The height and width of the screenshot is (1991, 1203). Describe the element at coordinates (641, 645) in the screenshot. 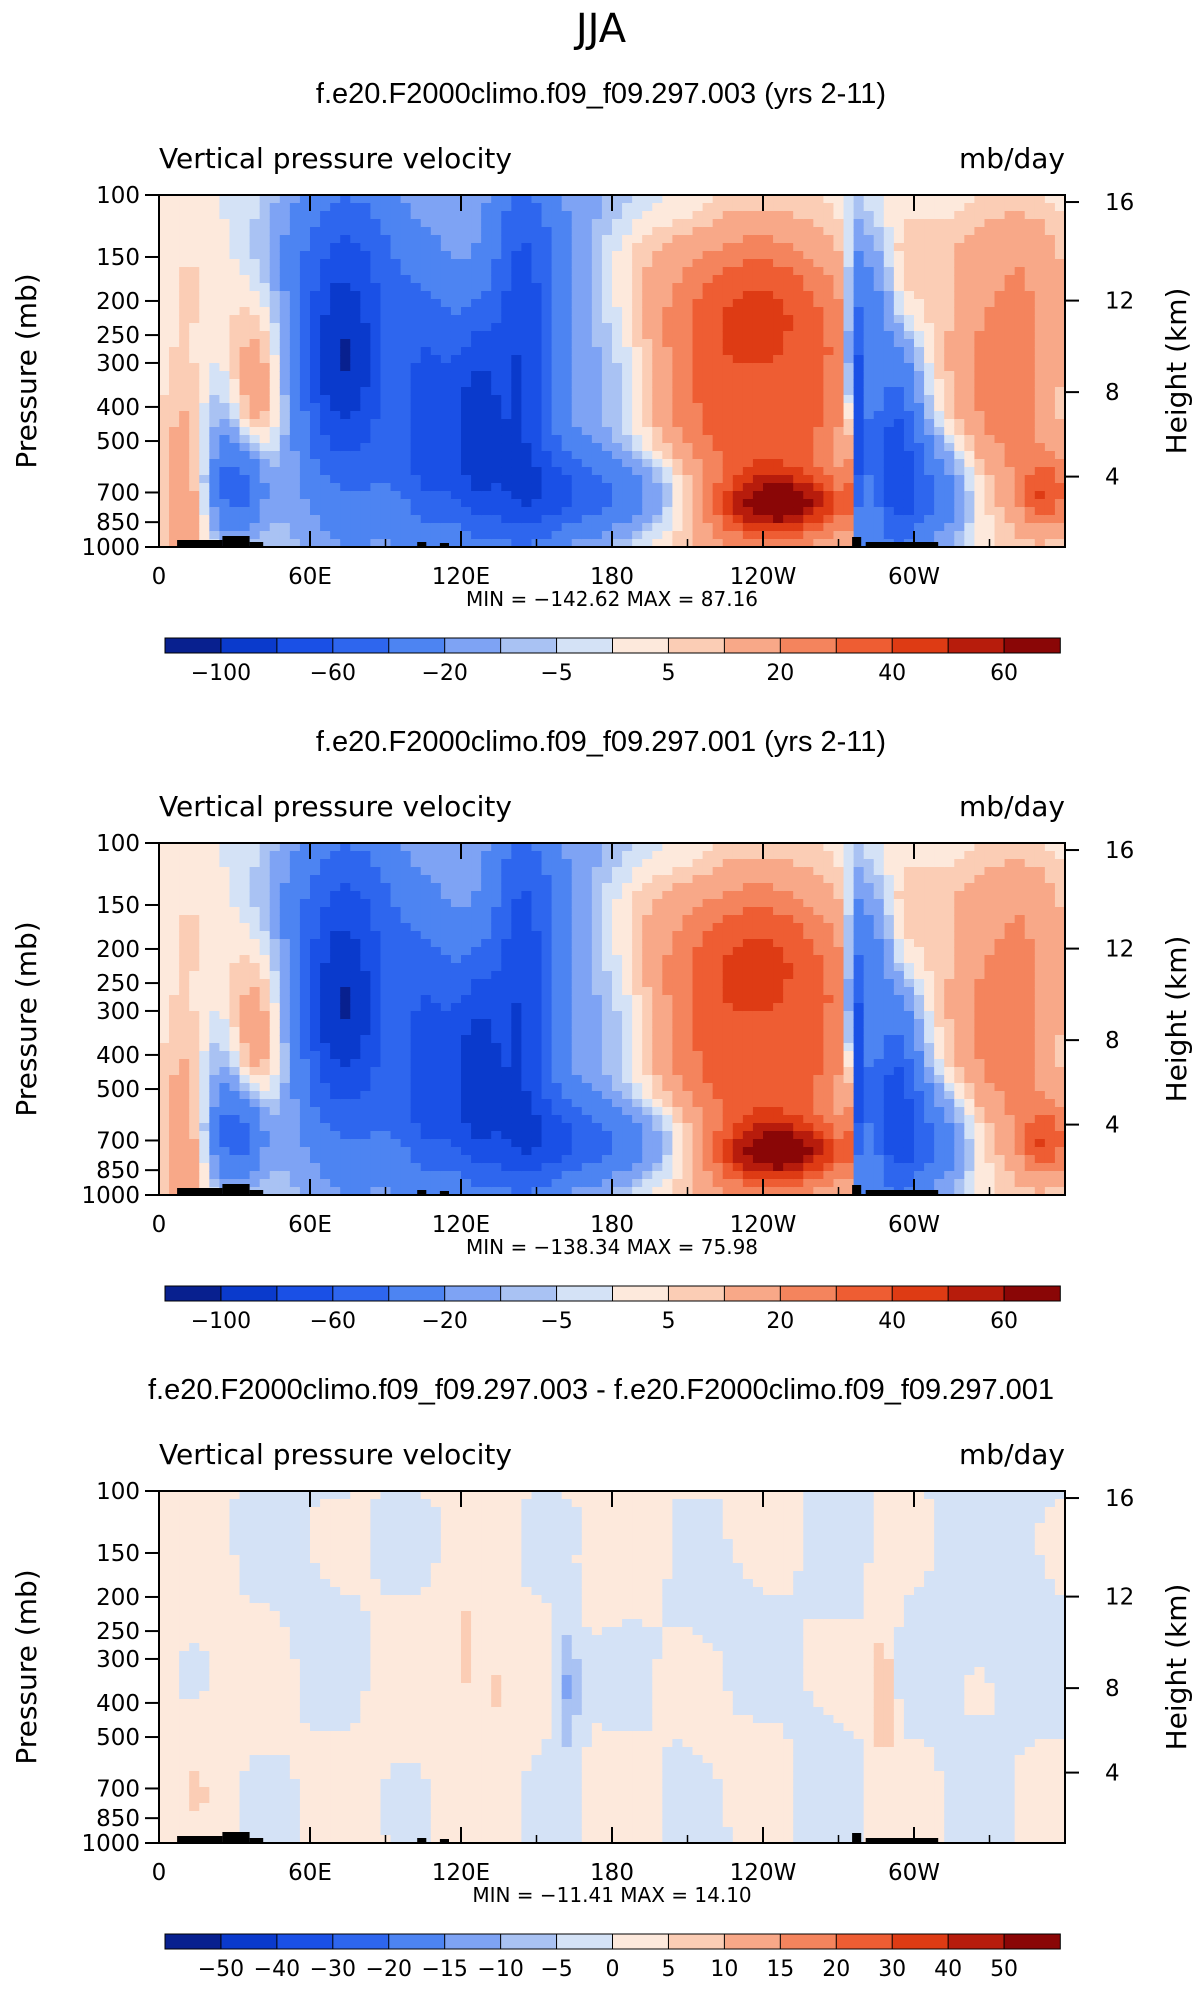

I see `colorbar-swatch` at that location.